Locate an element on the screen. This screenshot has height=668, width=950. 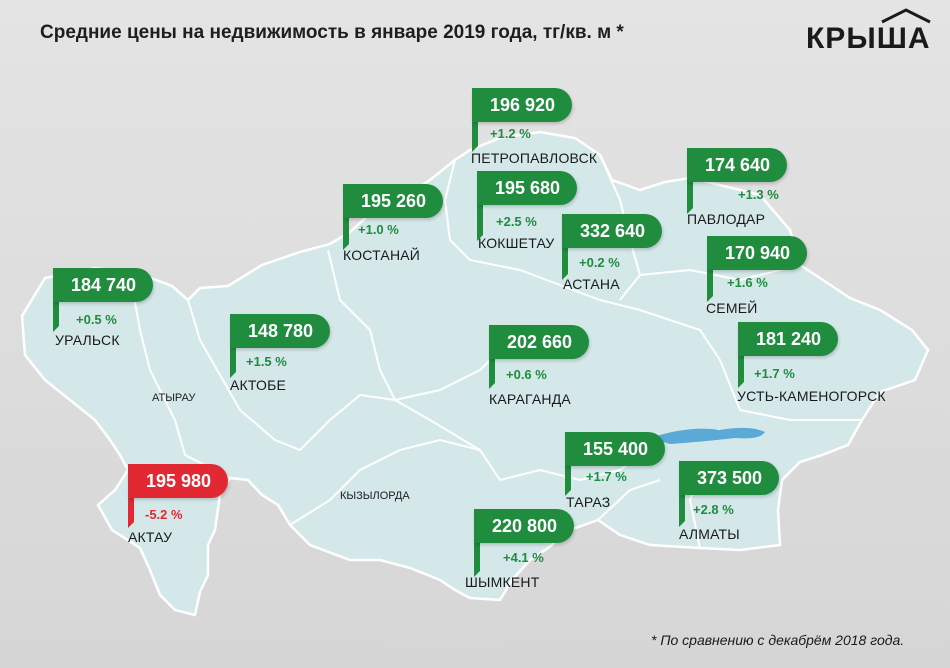
city-label-uralsk: УРАЛЬСК is located at coordinates (87, 340).